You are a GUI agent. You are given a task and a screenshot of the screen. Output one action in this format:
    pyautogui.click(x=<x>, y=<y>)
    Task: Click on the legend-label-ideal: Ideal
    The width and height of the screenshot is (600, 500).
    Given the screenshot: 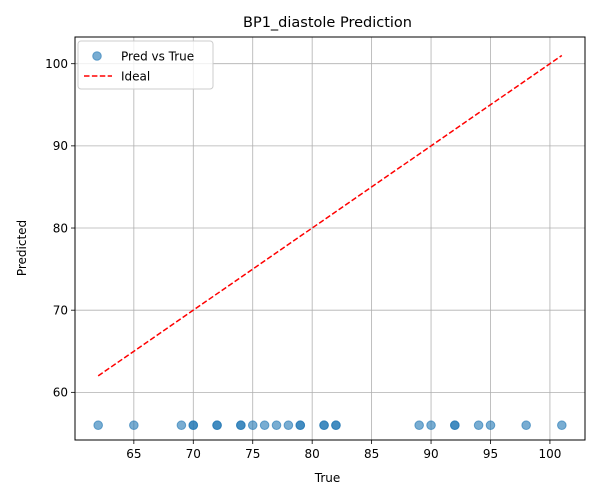 What is the action you would take?
    pyautogui.click(x=135, y=77)
    